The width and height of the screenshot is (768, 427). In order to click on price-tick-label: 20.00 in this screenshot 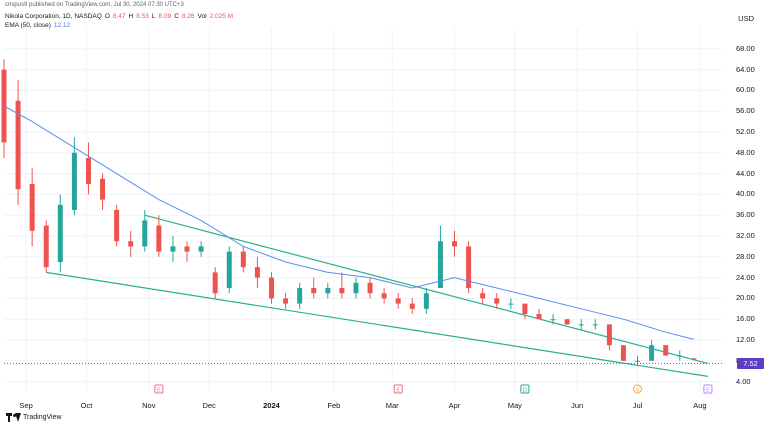, I will do `click(745, 298)`.